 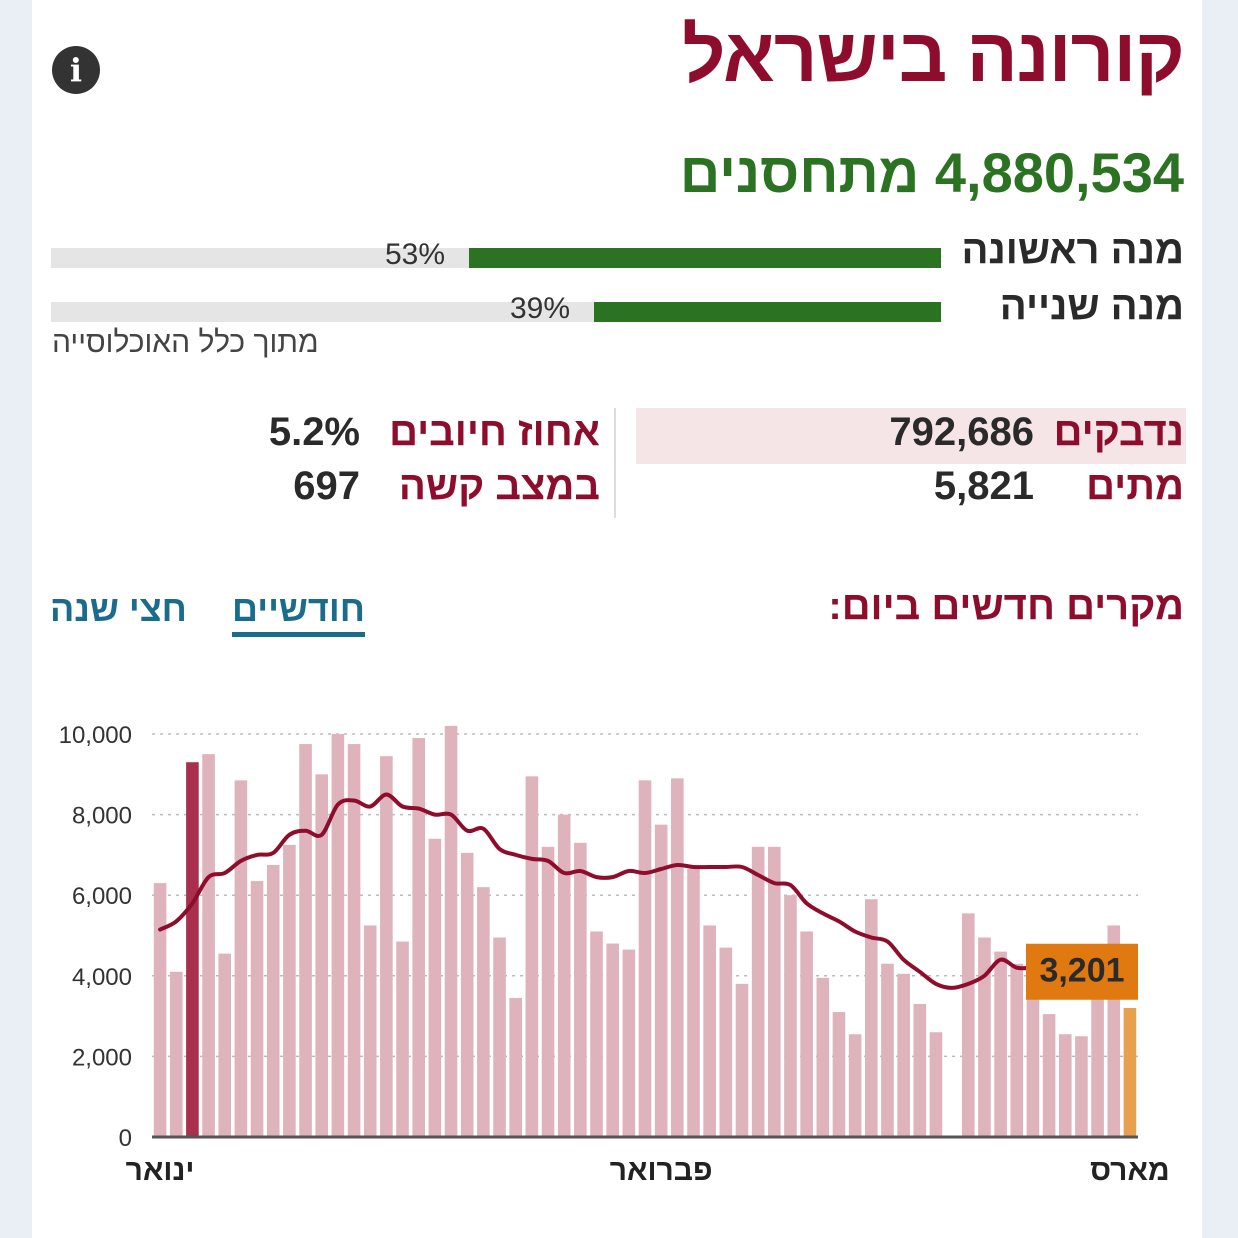 What do you see at coordinates (160, 1170) in the screenshot?
I see `x-month-label: ינואר` at bounding box center [160, 1170].